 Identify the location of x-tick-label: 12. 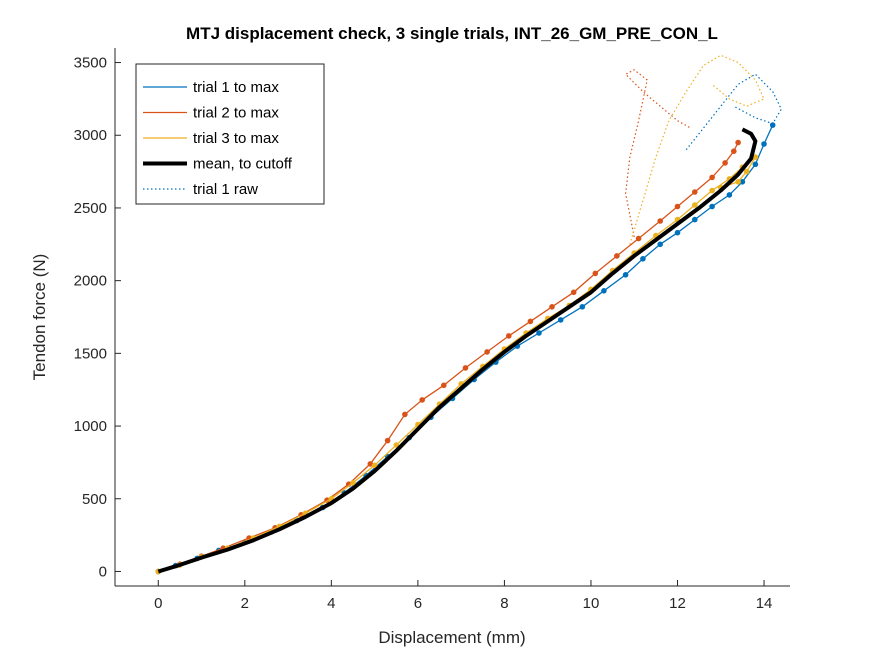
(677, 603).